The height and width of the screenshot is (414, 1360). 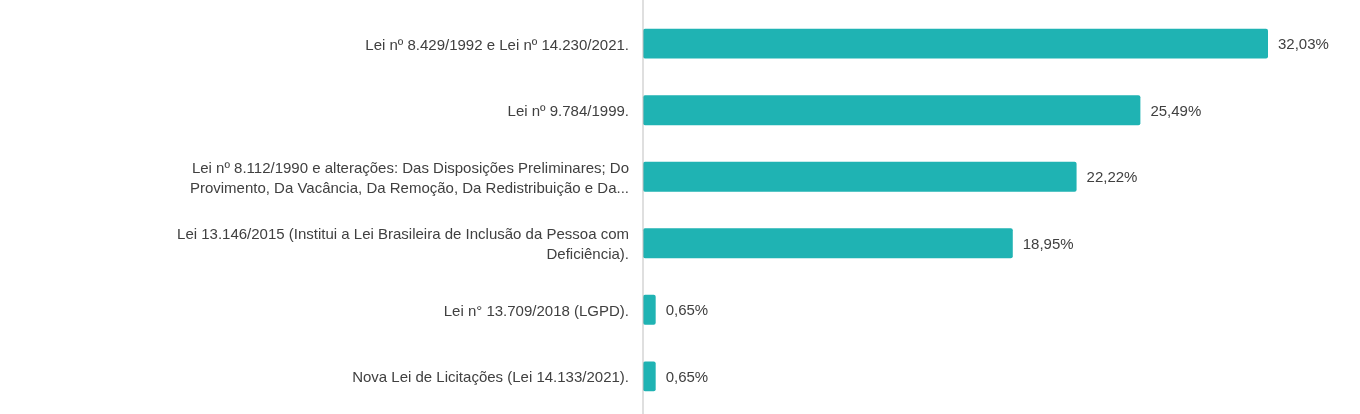 What do you see at coordinates (1112, 177) in the screenshot?
I see `data-label: 22,22%` at bounding box center [1112, 177].